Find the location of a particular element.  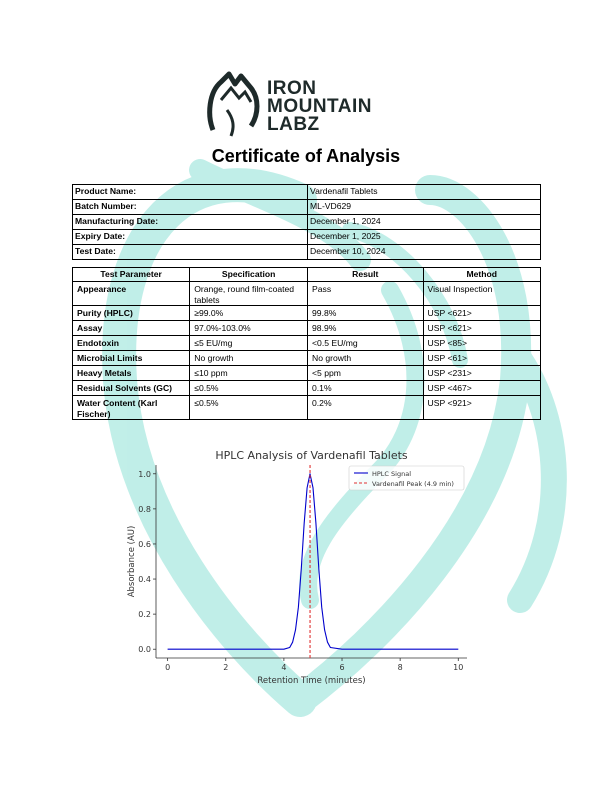

info-value: December 1, 2025 is located at coordinates (424, 237).